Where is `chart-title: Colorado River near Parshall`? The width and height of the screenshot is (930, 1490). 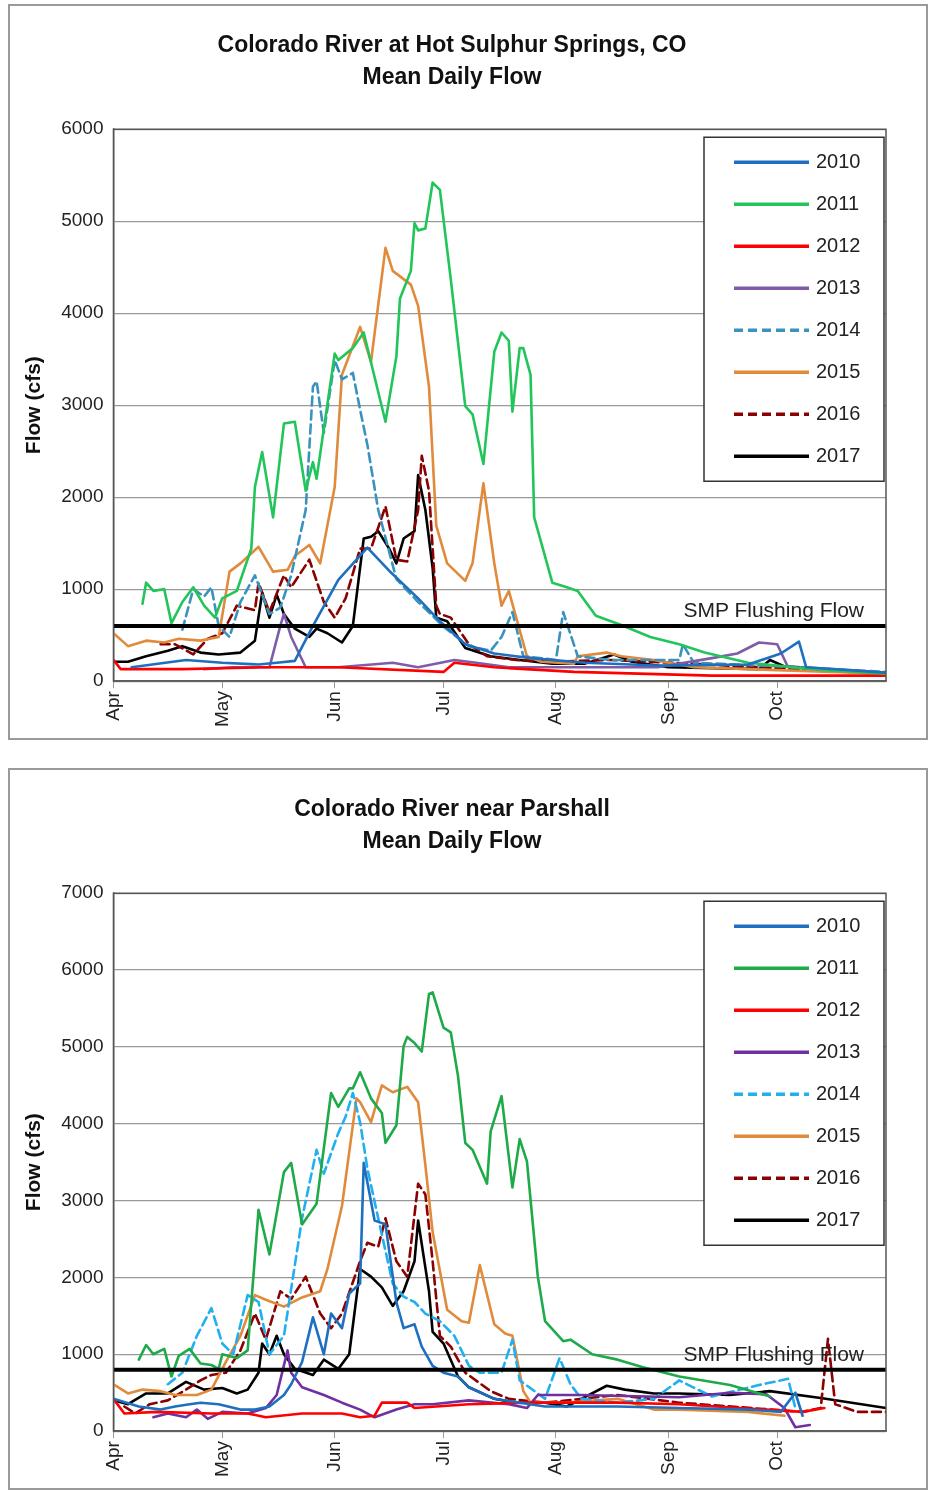
chart-title: Colorado River near Parshall is located at coordinates (452, 808).